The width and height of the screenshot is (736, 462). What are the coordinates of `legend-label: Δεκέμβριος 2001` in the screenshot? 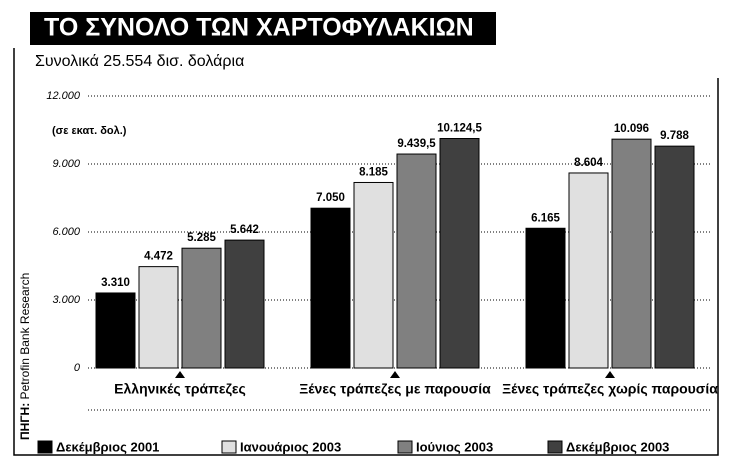 It's located at (107, 446).